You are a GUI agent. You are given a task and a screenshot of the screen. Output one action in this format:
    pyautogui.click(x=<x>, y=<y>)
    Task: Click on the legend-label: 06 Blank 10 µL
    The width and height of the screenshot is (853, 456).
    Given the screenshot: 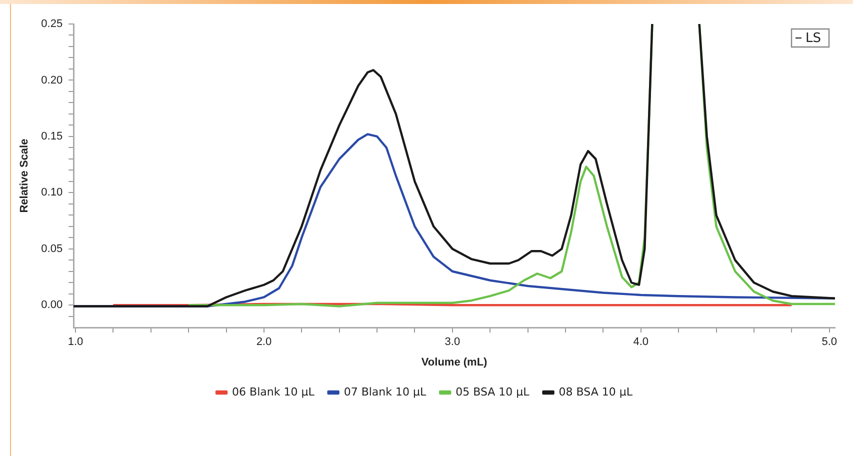 What is the action you would take?
    pyautogui.click(x=274, y=391)
    